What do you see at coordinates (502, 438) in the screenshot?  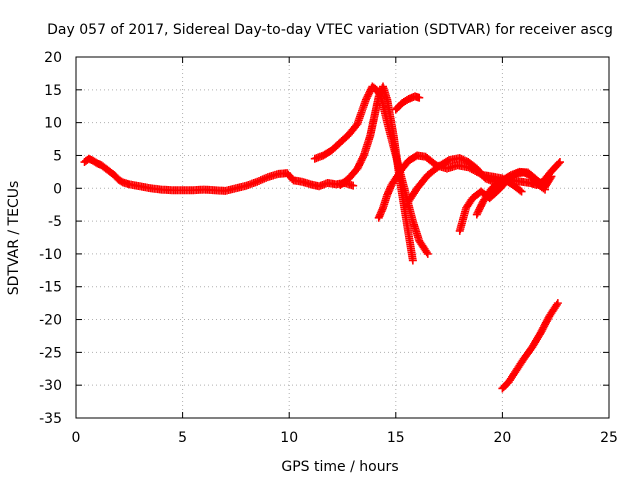 I see `x-tick-label: 20` at bounding box center [502, 438].